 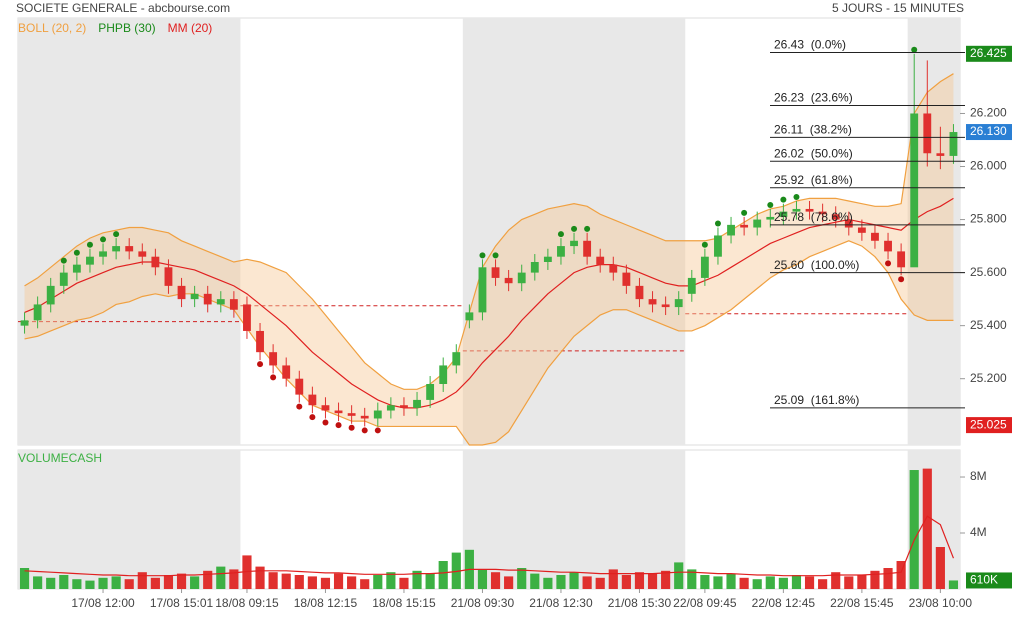 What do you see at coordinates (988, 113) in the screenshot?
I see `y-tick-label: 26.200` at bounding box center [988, 113].